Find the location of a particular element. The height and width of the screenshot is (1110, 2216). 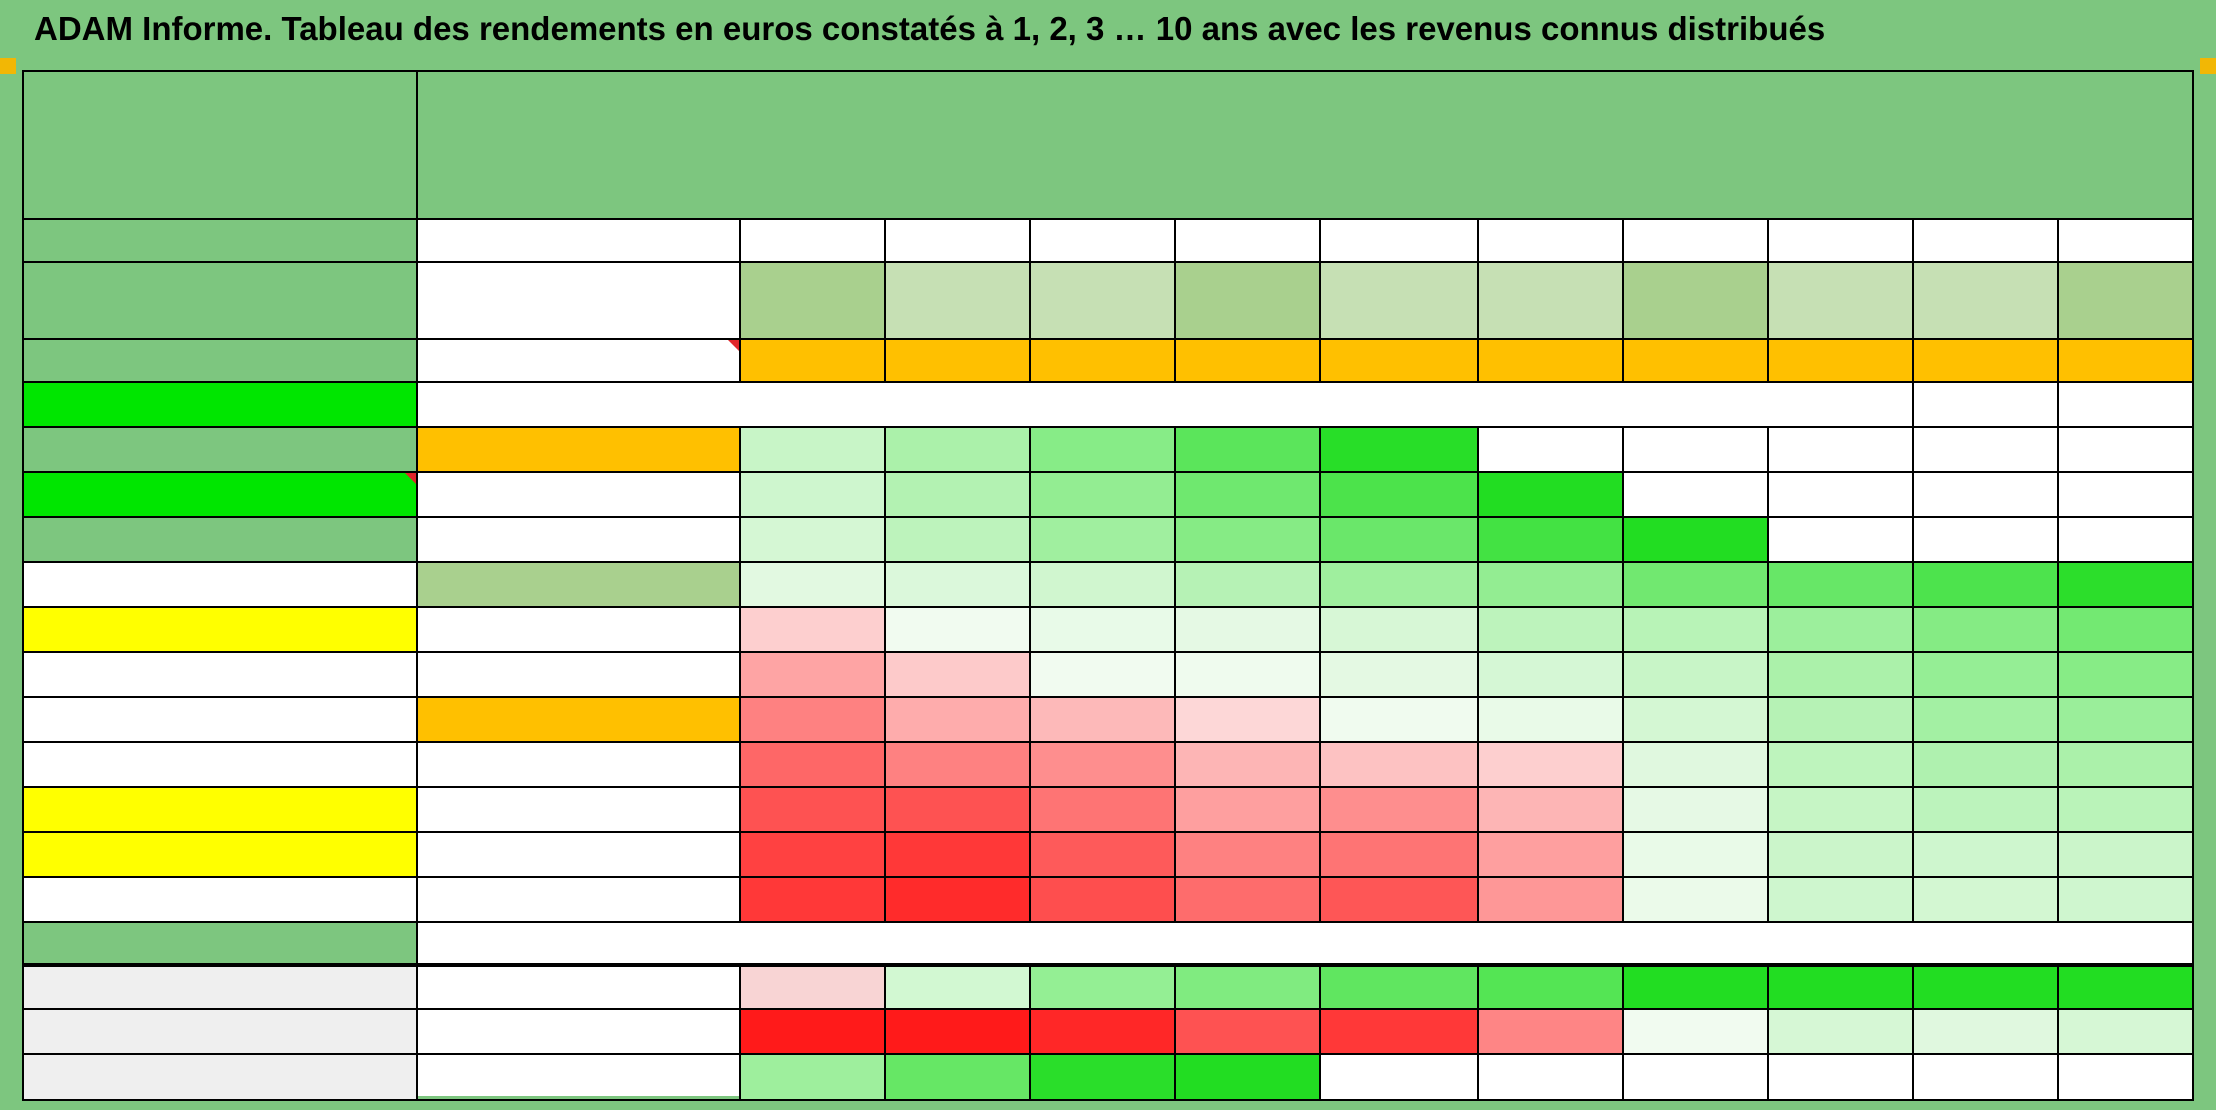

holding-duration-label is located at coordinates (579, 241).